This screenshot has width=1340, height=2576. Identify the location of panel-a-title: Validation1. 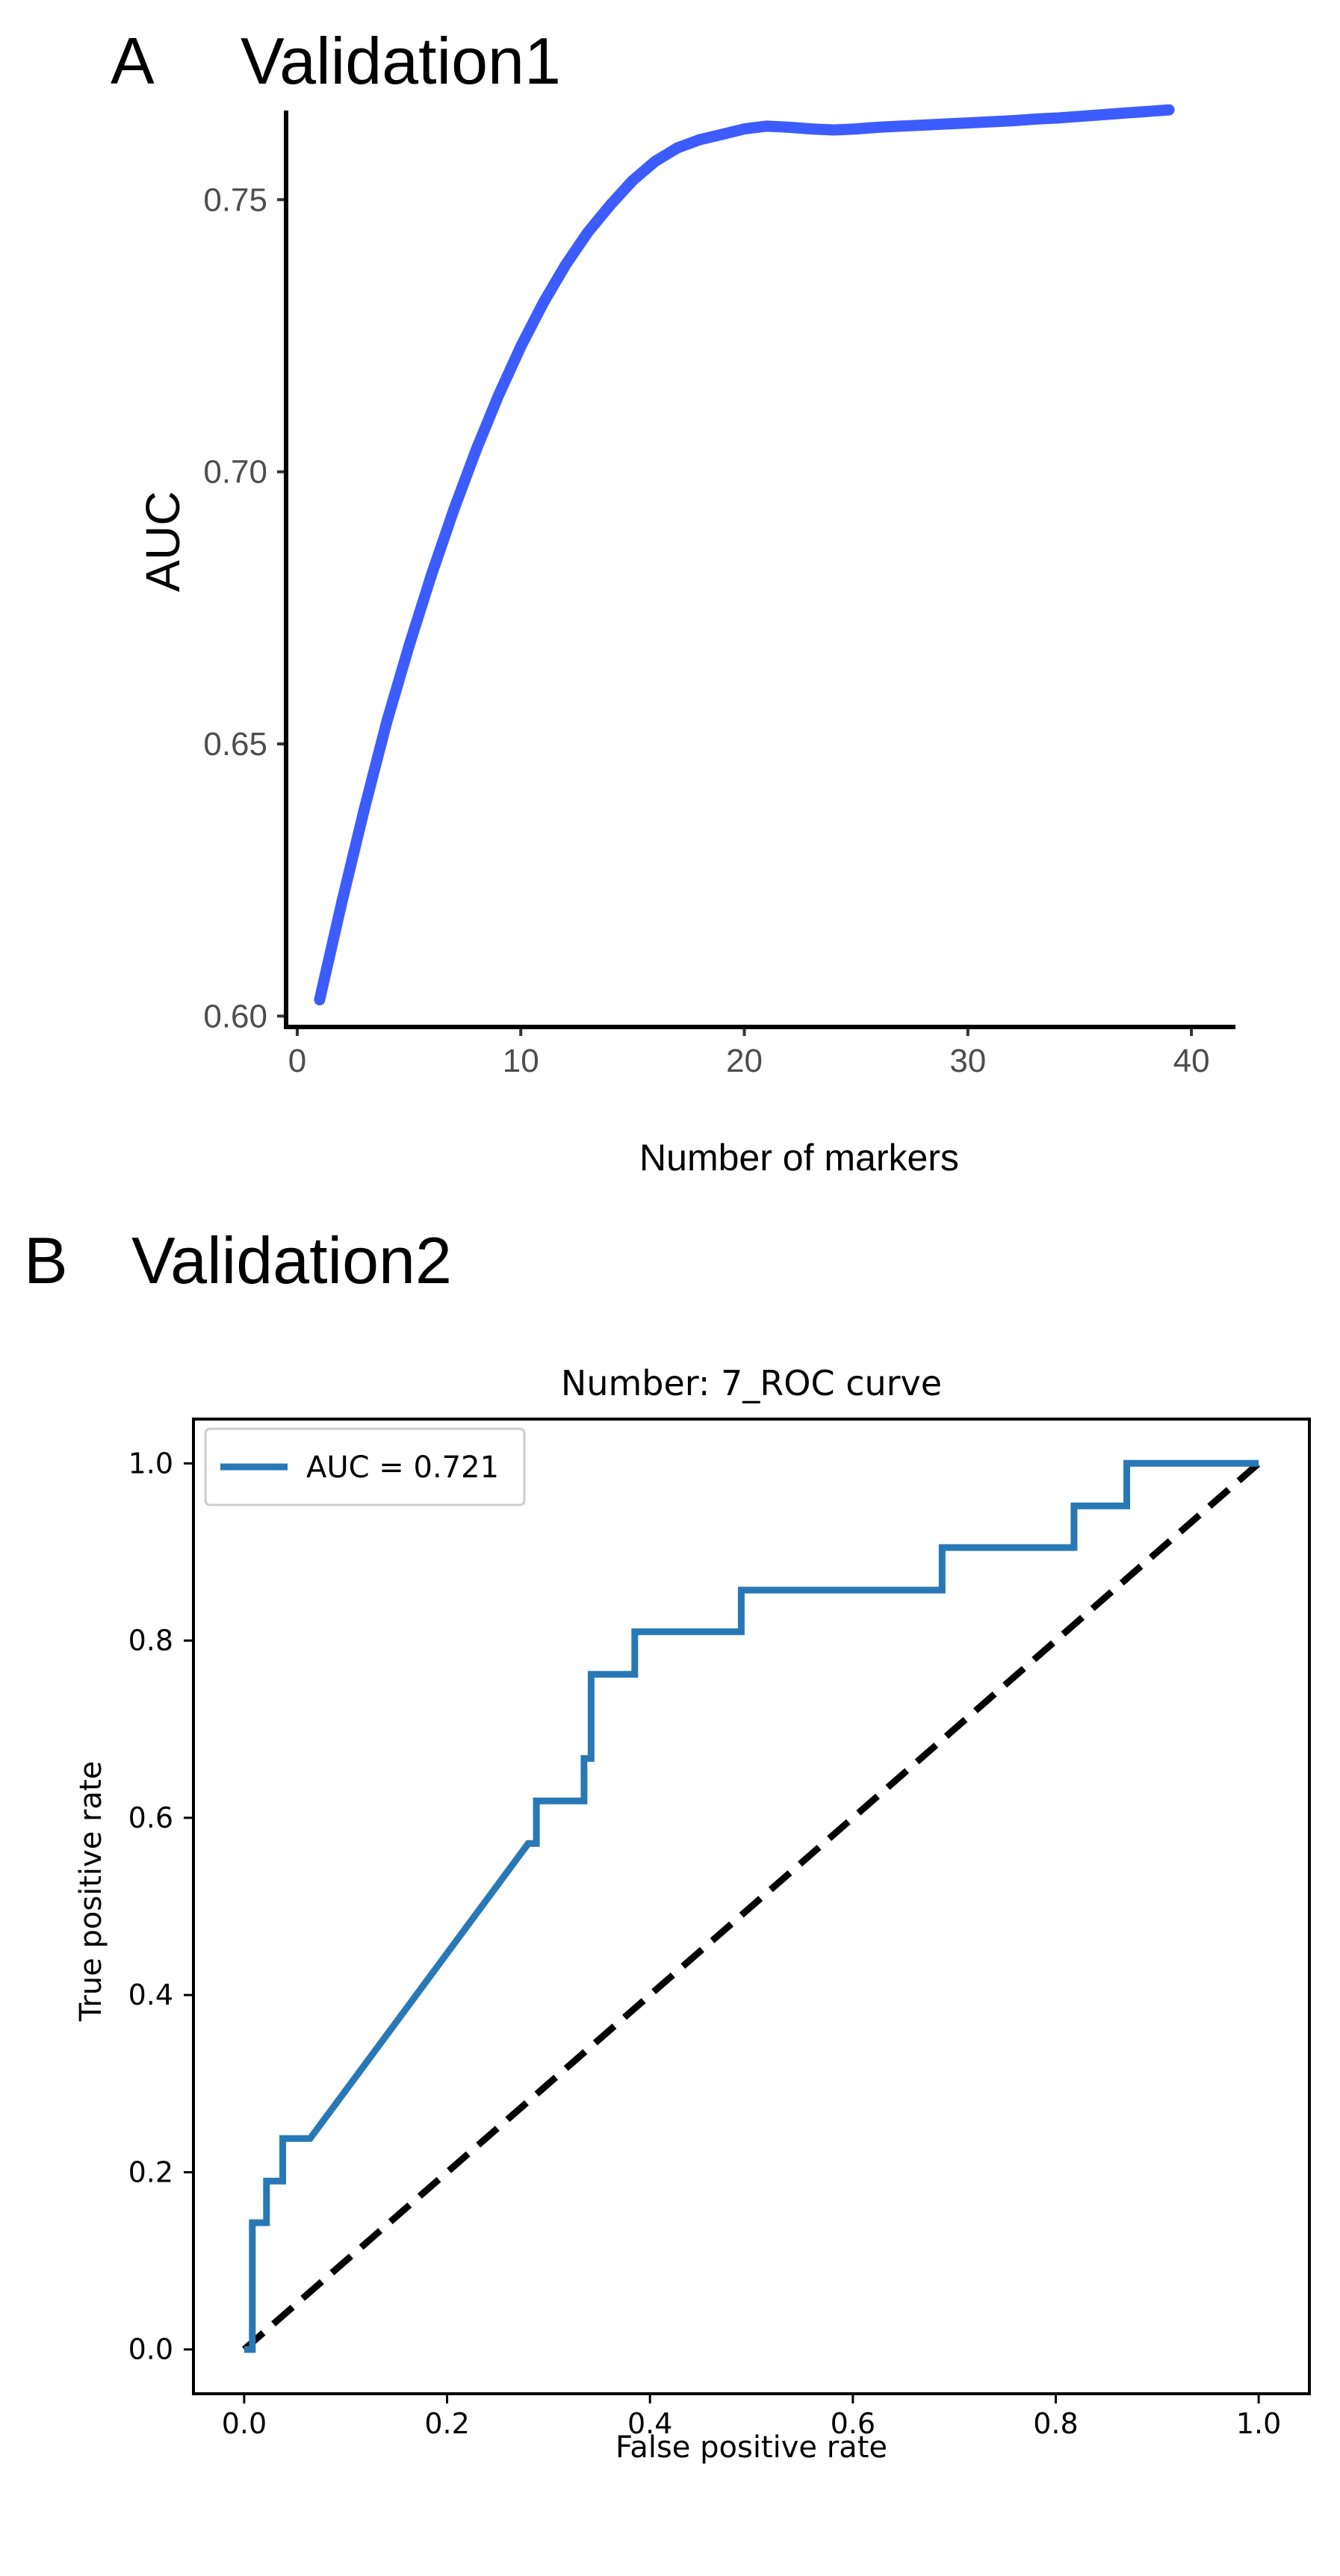
(401, 61).